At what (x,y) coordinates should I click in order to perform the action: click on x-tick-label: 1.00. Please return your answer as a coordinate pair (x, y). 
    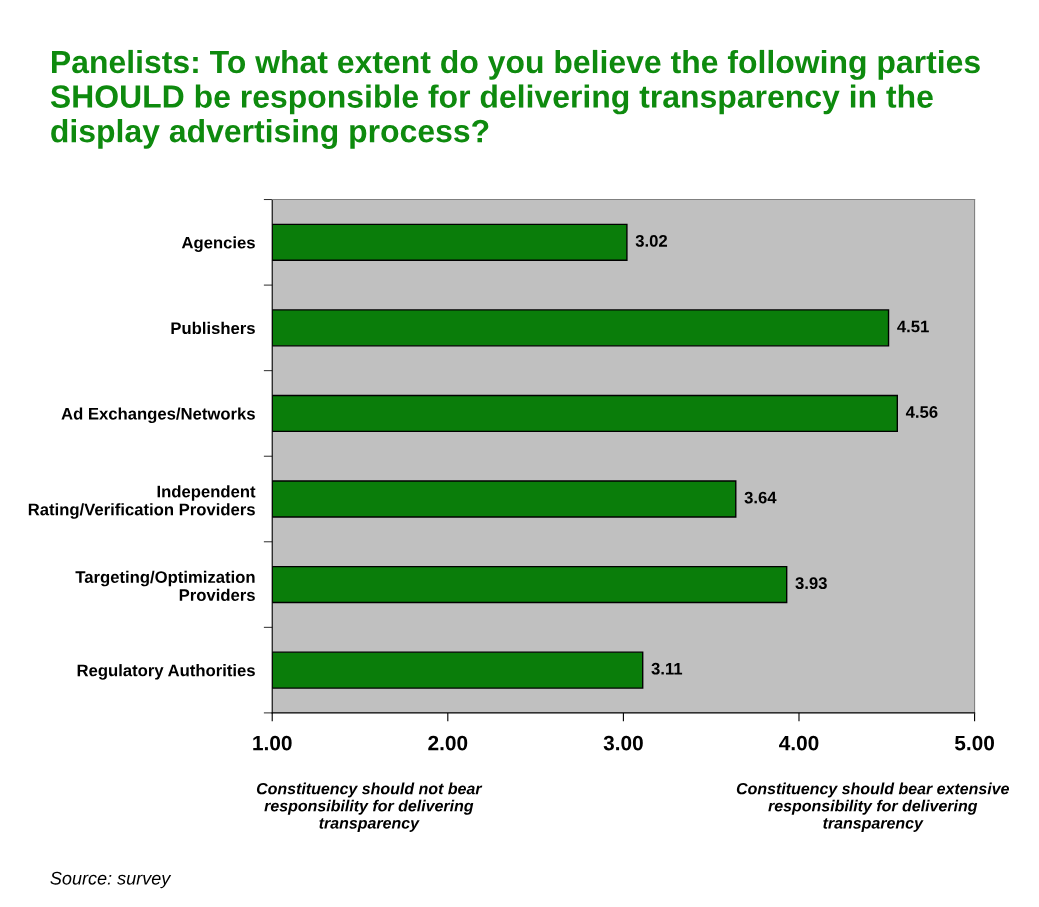
    Looking at the image, I should click on (272, 743).